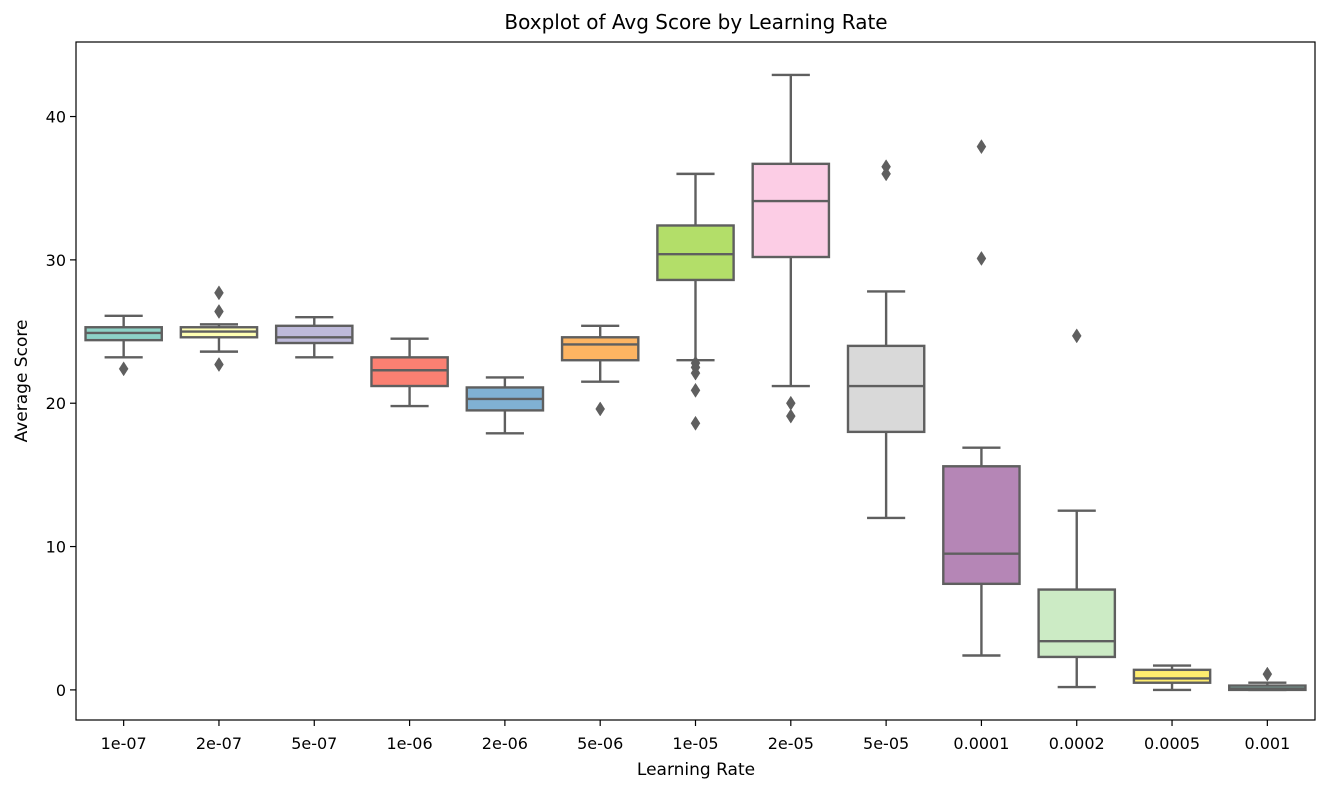 The width and height of the screenshot is (1329, 792). I want to click on x-tick-label: 0.001, so click(1267, 743).